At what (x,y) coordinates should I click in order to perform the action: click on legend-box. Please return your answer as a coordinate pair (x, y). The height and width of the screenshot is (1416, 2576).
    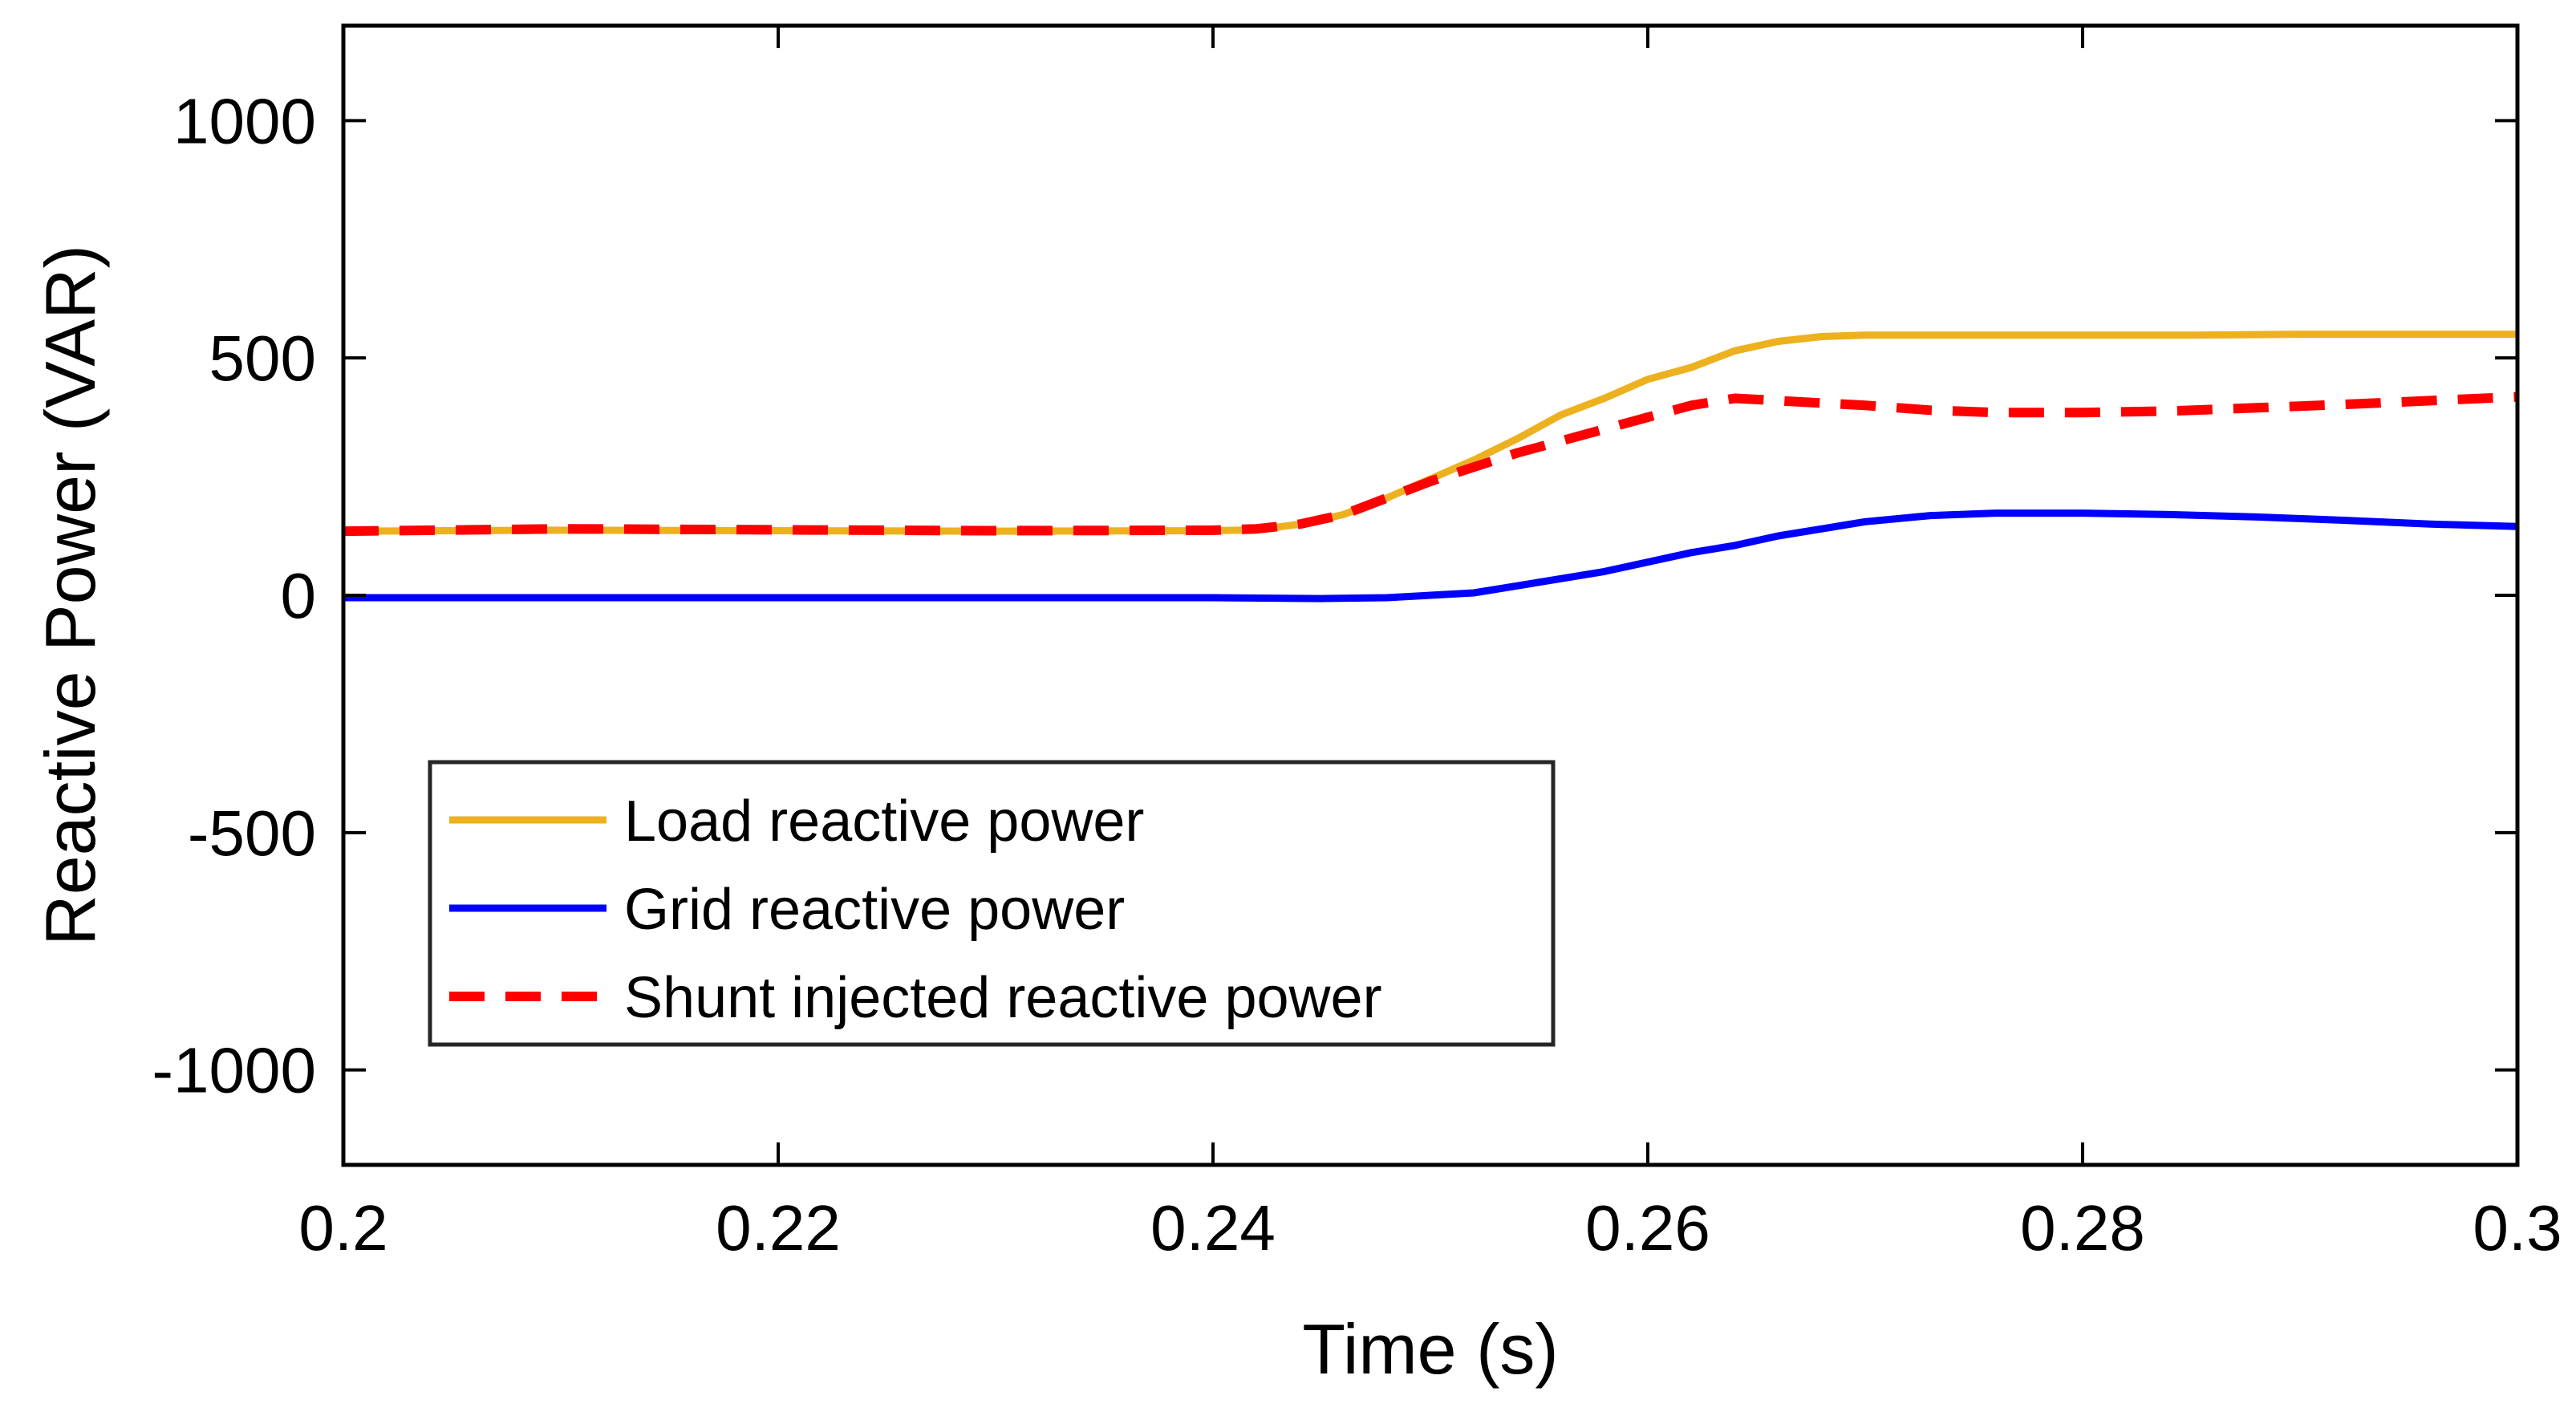
    Looking at the image, I should click on (992, 903).